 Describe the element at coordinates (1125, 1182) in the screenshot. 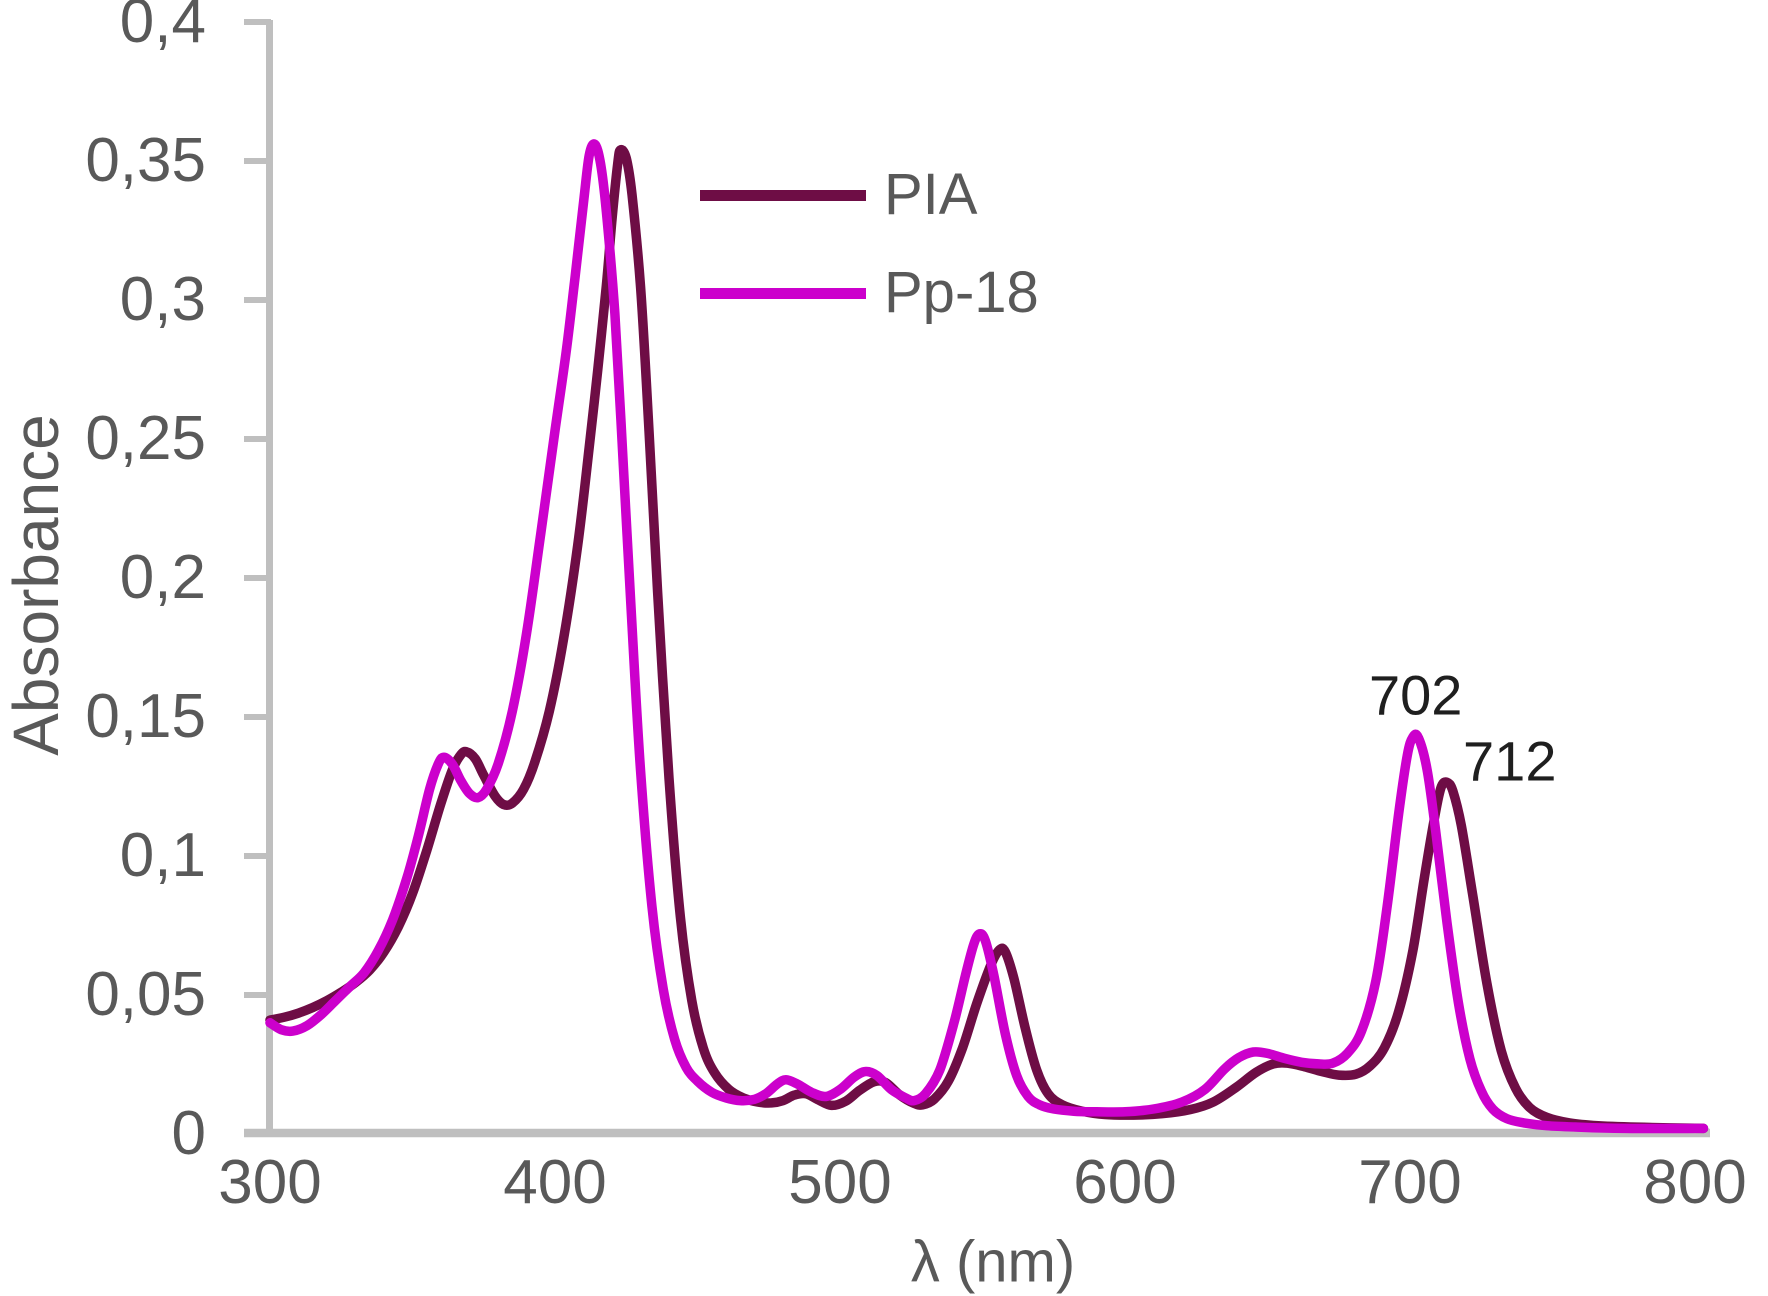

I see `x-tick-label: 600` at that location.